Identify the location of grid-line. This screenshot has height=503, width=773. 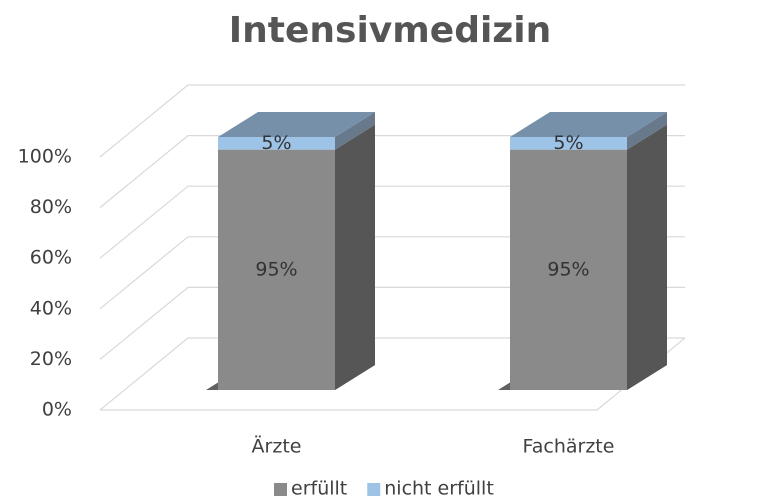
(392, 121).